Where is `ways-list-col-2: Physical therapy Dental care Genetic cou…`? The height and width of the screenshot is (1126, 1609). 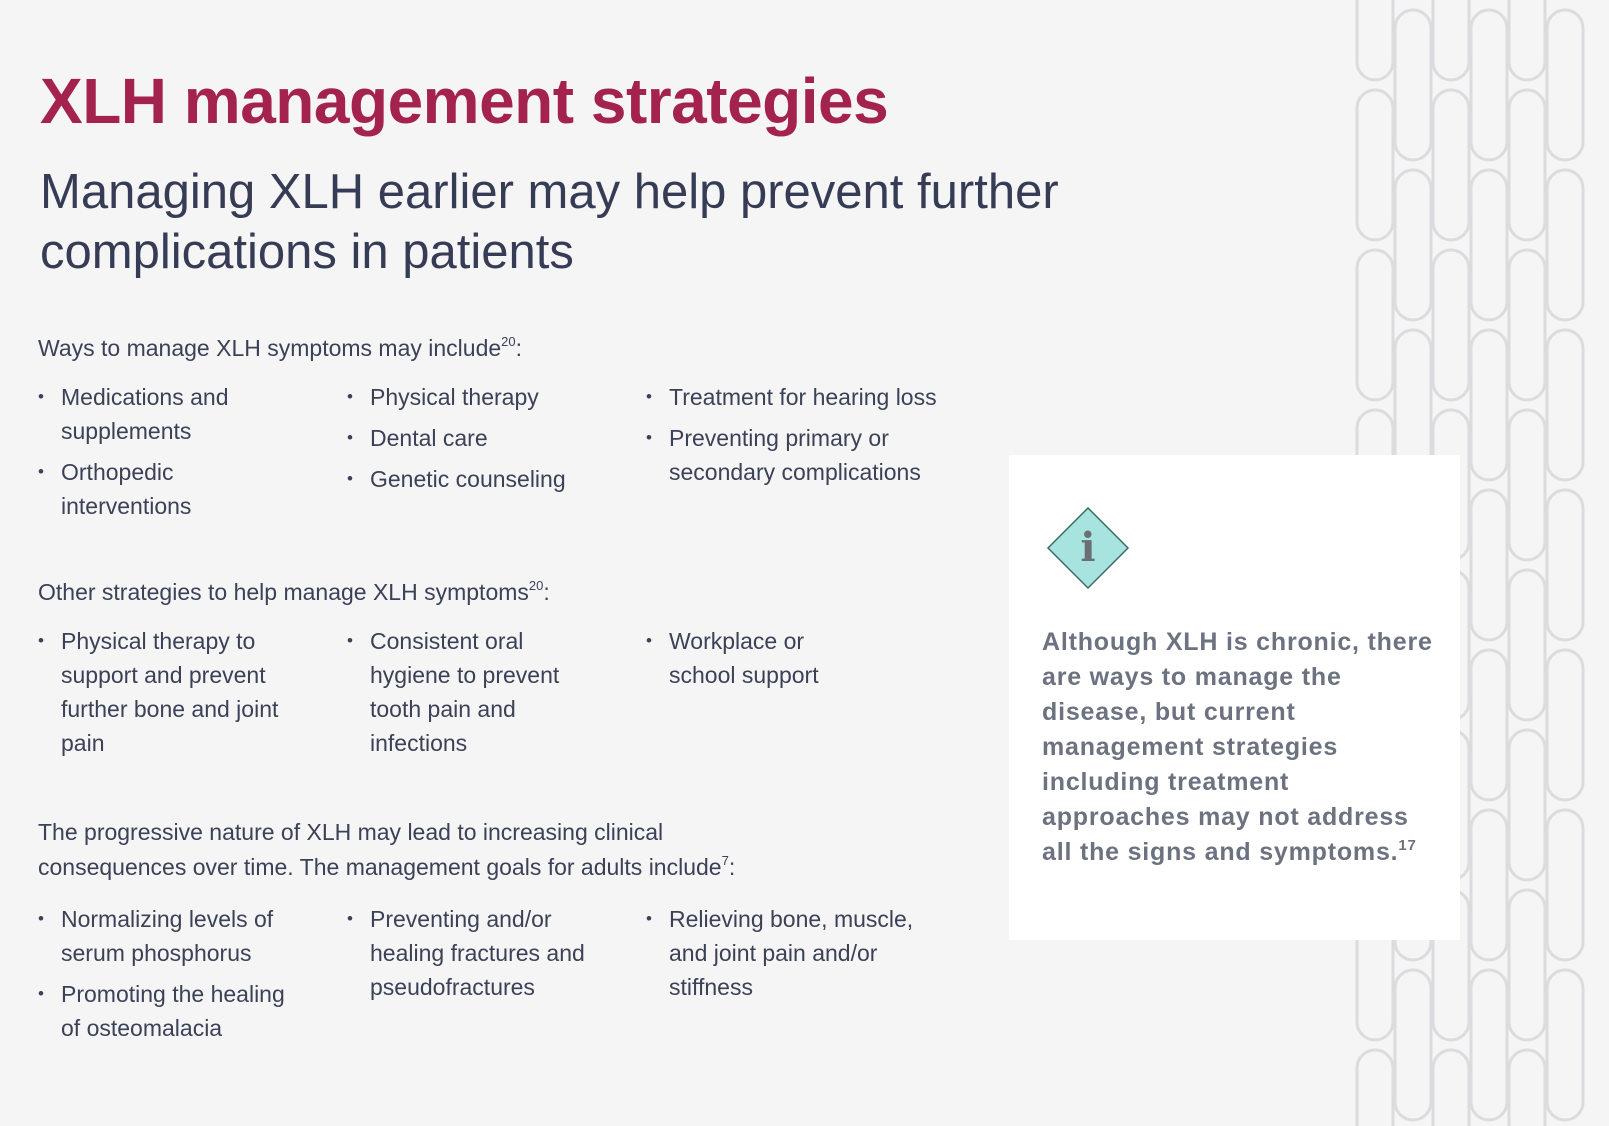 ways-list-col-2: Physical therapy Dental care Genetic cou… is located at coordinates (487, 441).